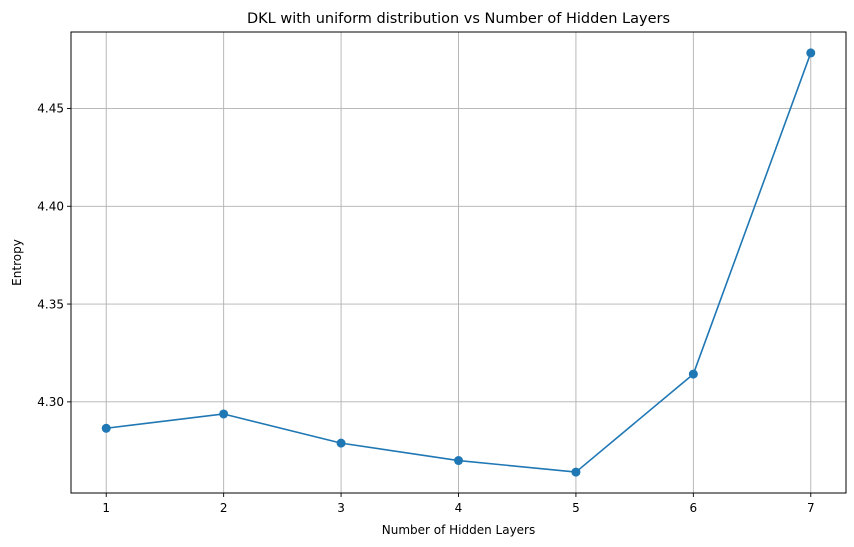 This screenshot has width=854, height=547. Describe the element at coordinates (50, 109) in the screenshot. I see `y-tick-label: 4.45` at that location.